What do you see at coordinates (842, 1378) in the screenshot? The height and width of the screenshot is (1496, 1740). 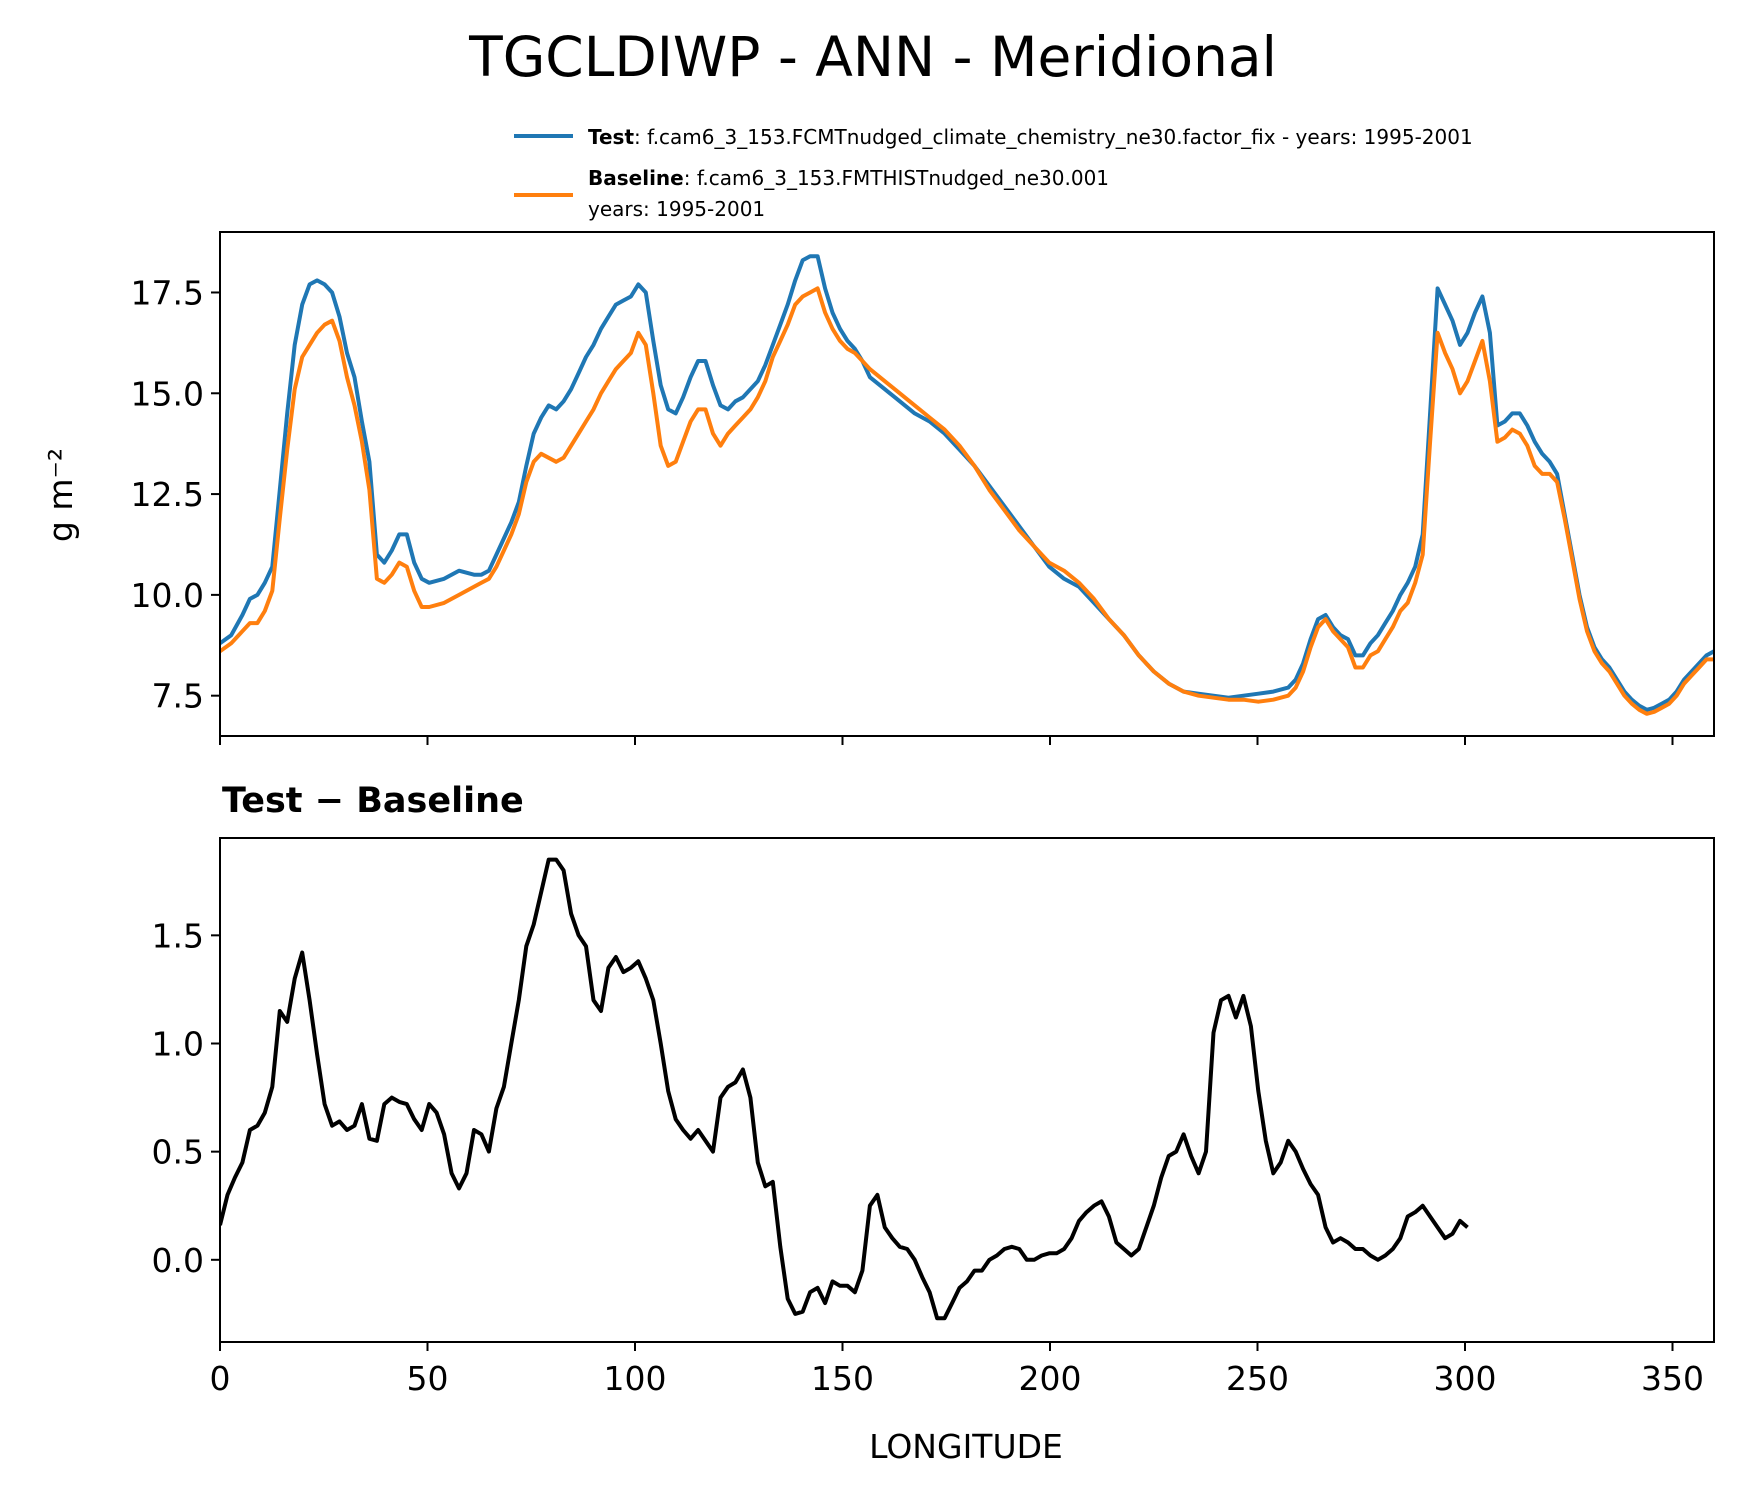 I see `x-tick-label: 150` at bounding box center [842, 1378].